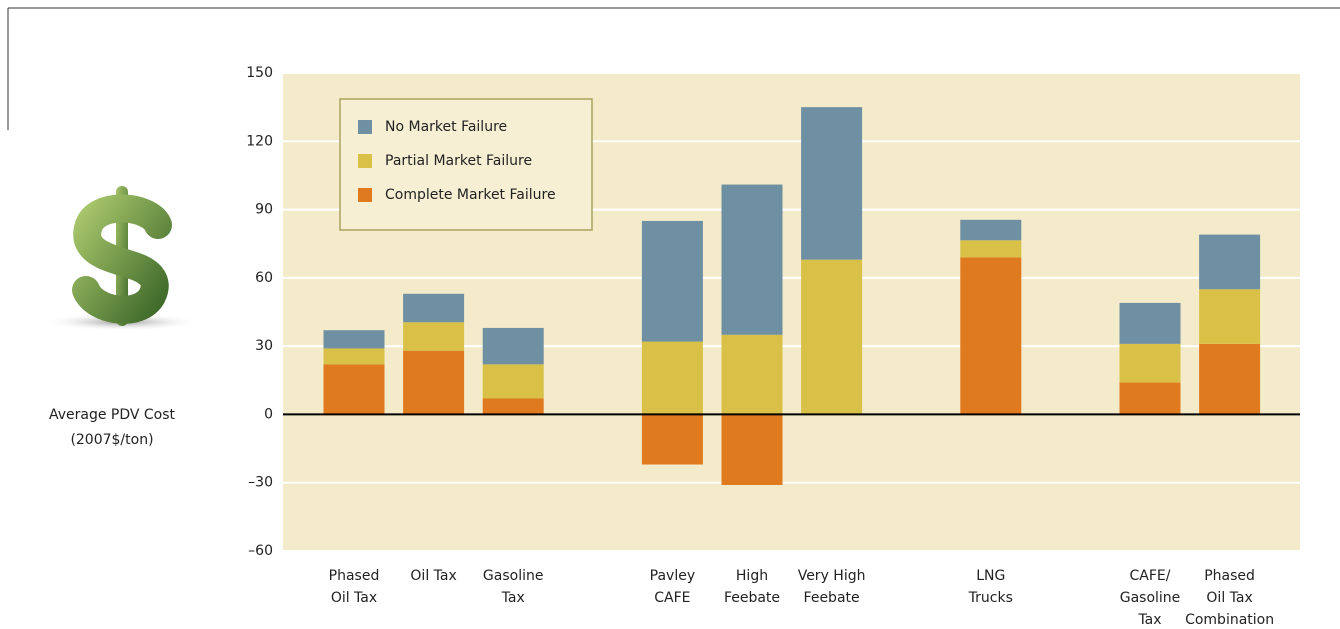 This screenshot has height=629, width=1340. What do you see at coordinates (122, 258) in the screenshot?
I see `dollar-icon` at bounding box center [122, 258].